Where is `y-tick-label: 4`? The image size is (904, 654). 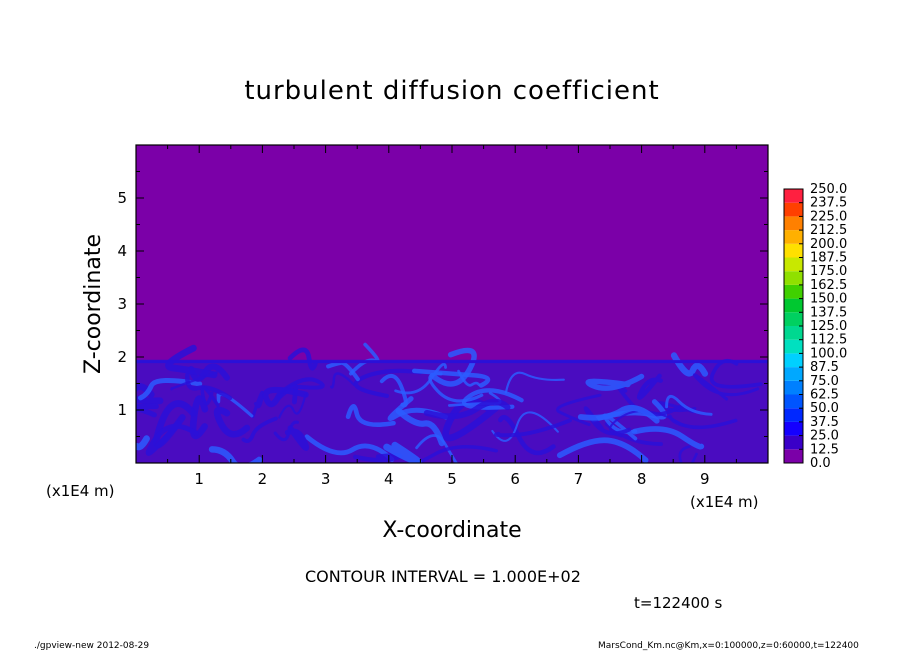 y-tick-label: 4 is located at coordinates (122, 251).